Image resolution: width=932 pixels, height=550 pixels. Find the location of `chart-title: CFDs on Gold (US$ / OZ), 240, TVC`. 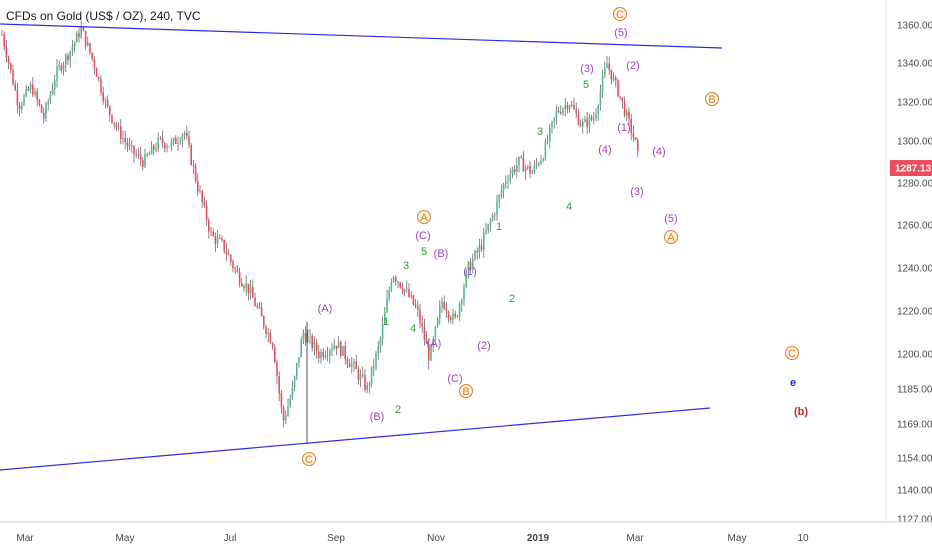

chart-title: CFDs on Gold (US$ / OZ), 240, TVC is located at coordinates (103, 16).